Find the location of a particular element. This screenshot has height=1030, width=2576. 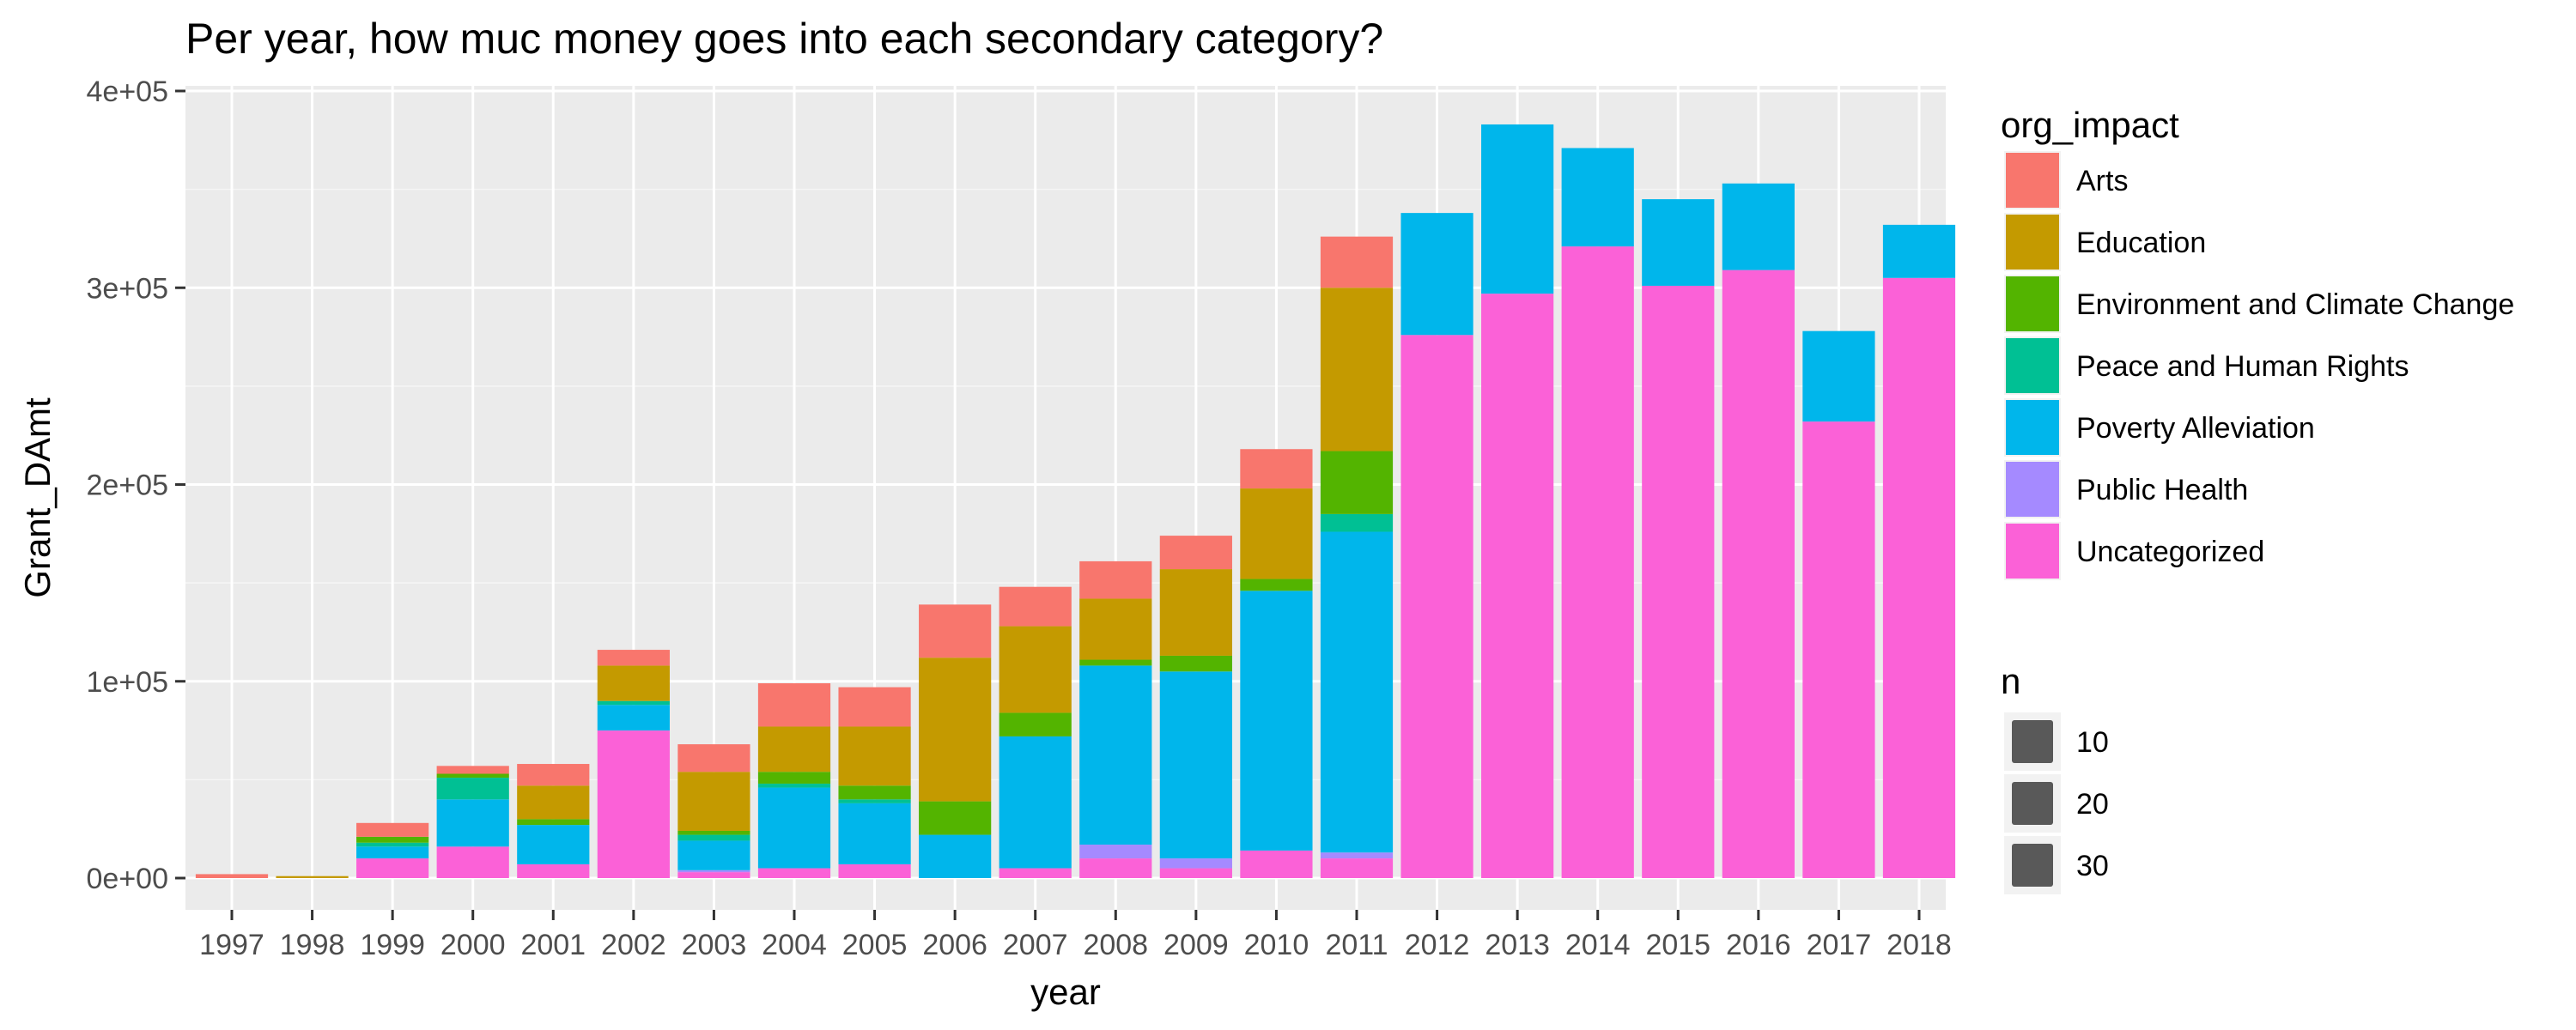

y-tick-label: 4e+05 is located at coordinates (128, 92).